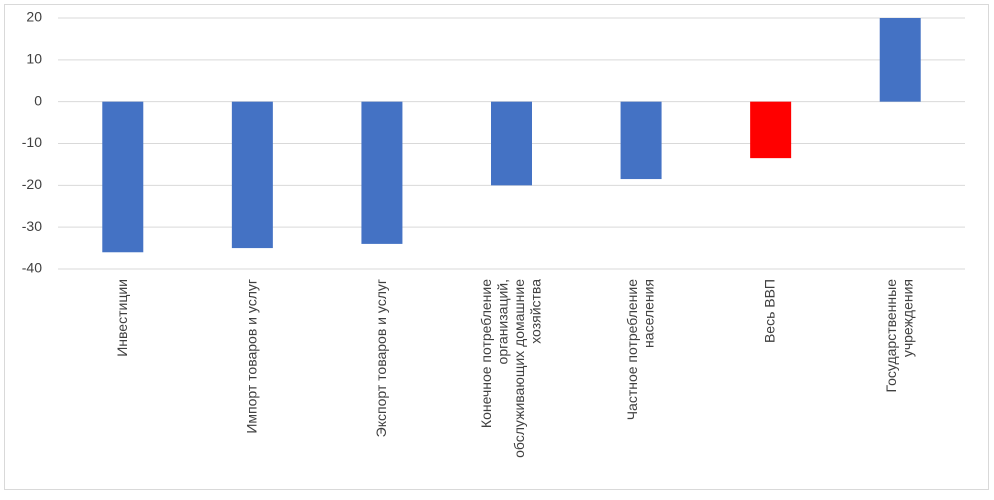  What do you see at coordinates (251, 356) in the screenshot?
I see `x-tick-label: Импорт товаров и услуг` at bounding box center [251, 356].